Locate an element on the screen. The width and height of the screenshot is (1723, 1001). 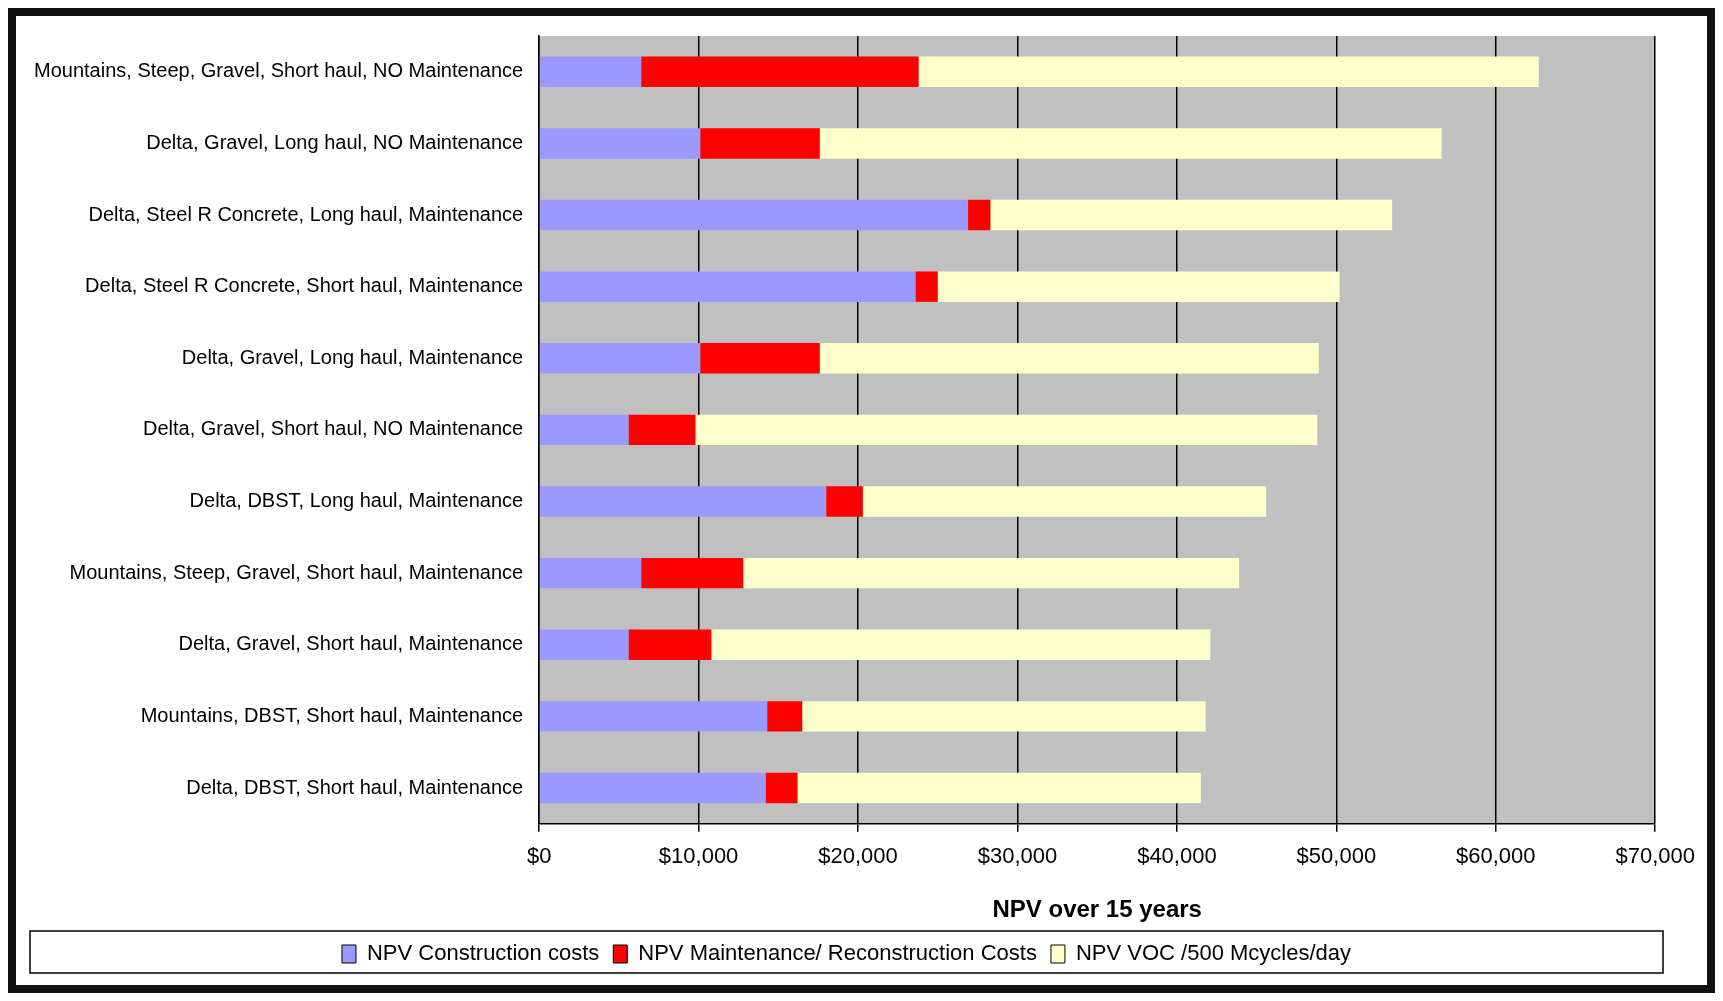
y-tick-label: Delta, Steel R Concrete, Long haul, Maintenance is located at coordinates (306, 213).